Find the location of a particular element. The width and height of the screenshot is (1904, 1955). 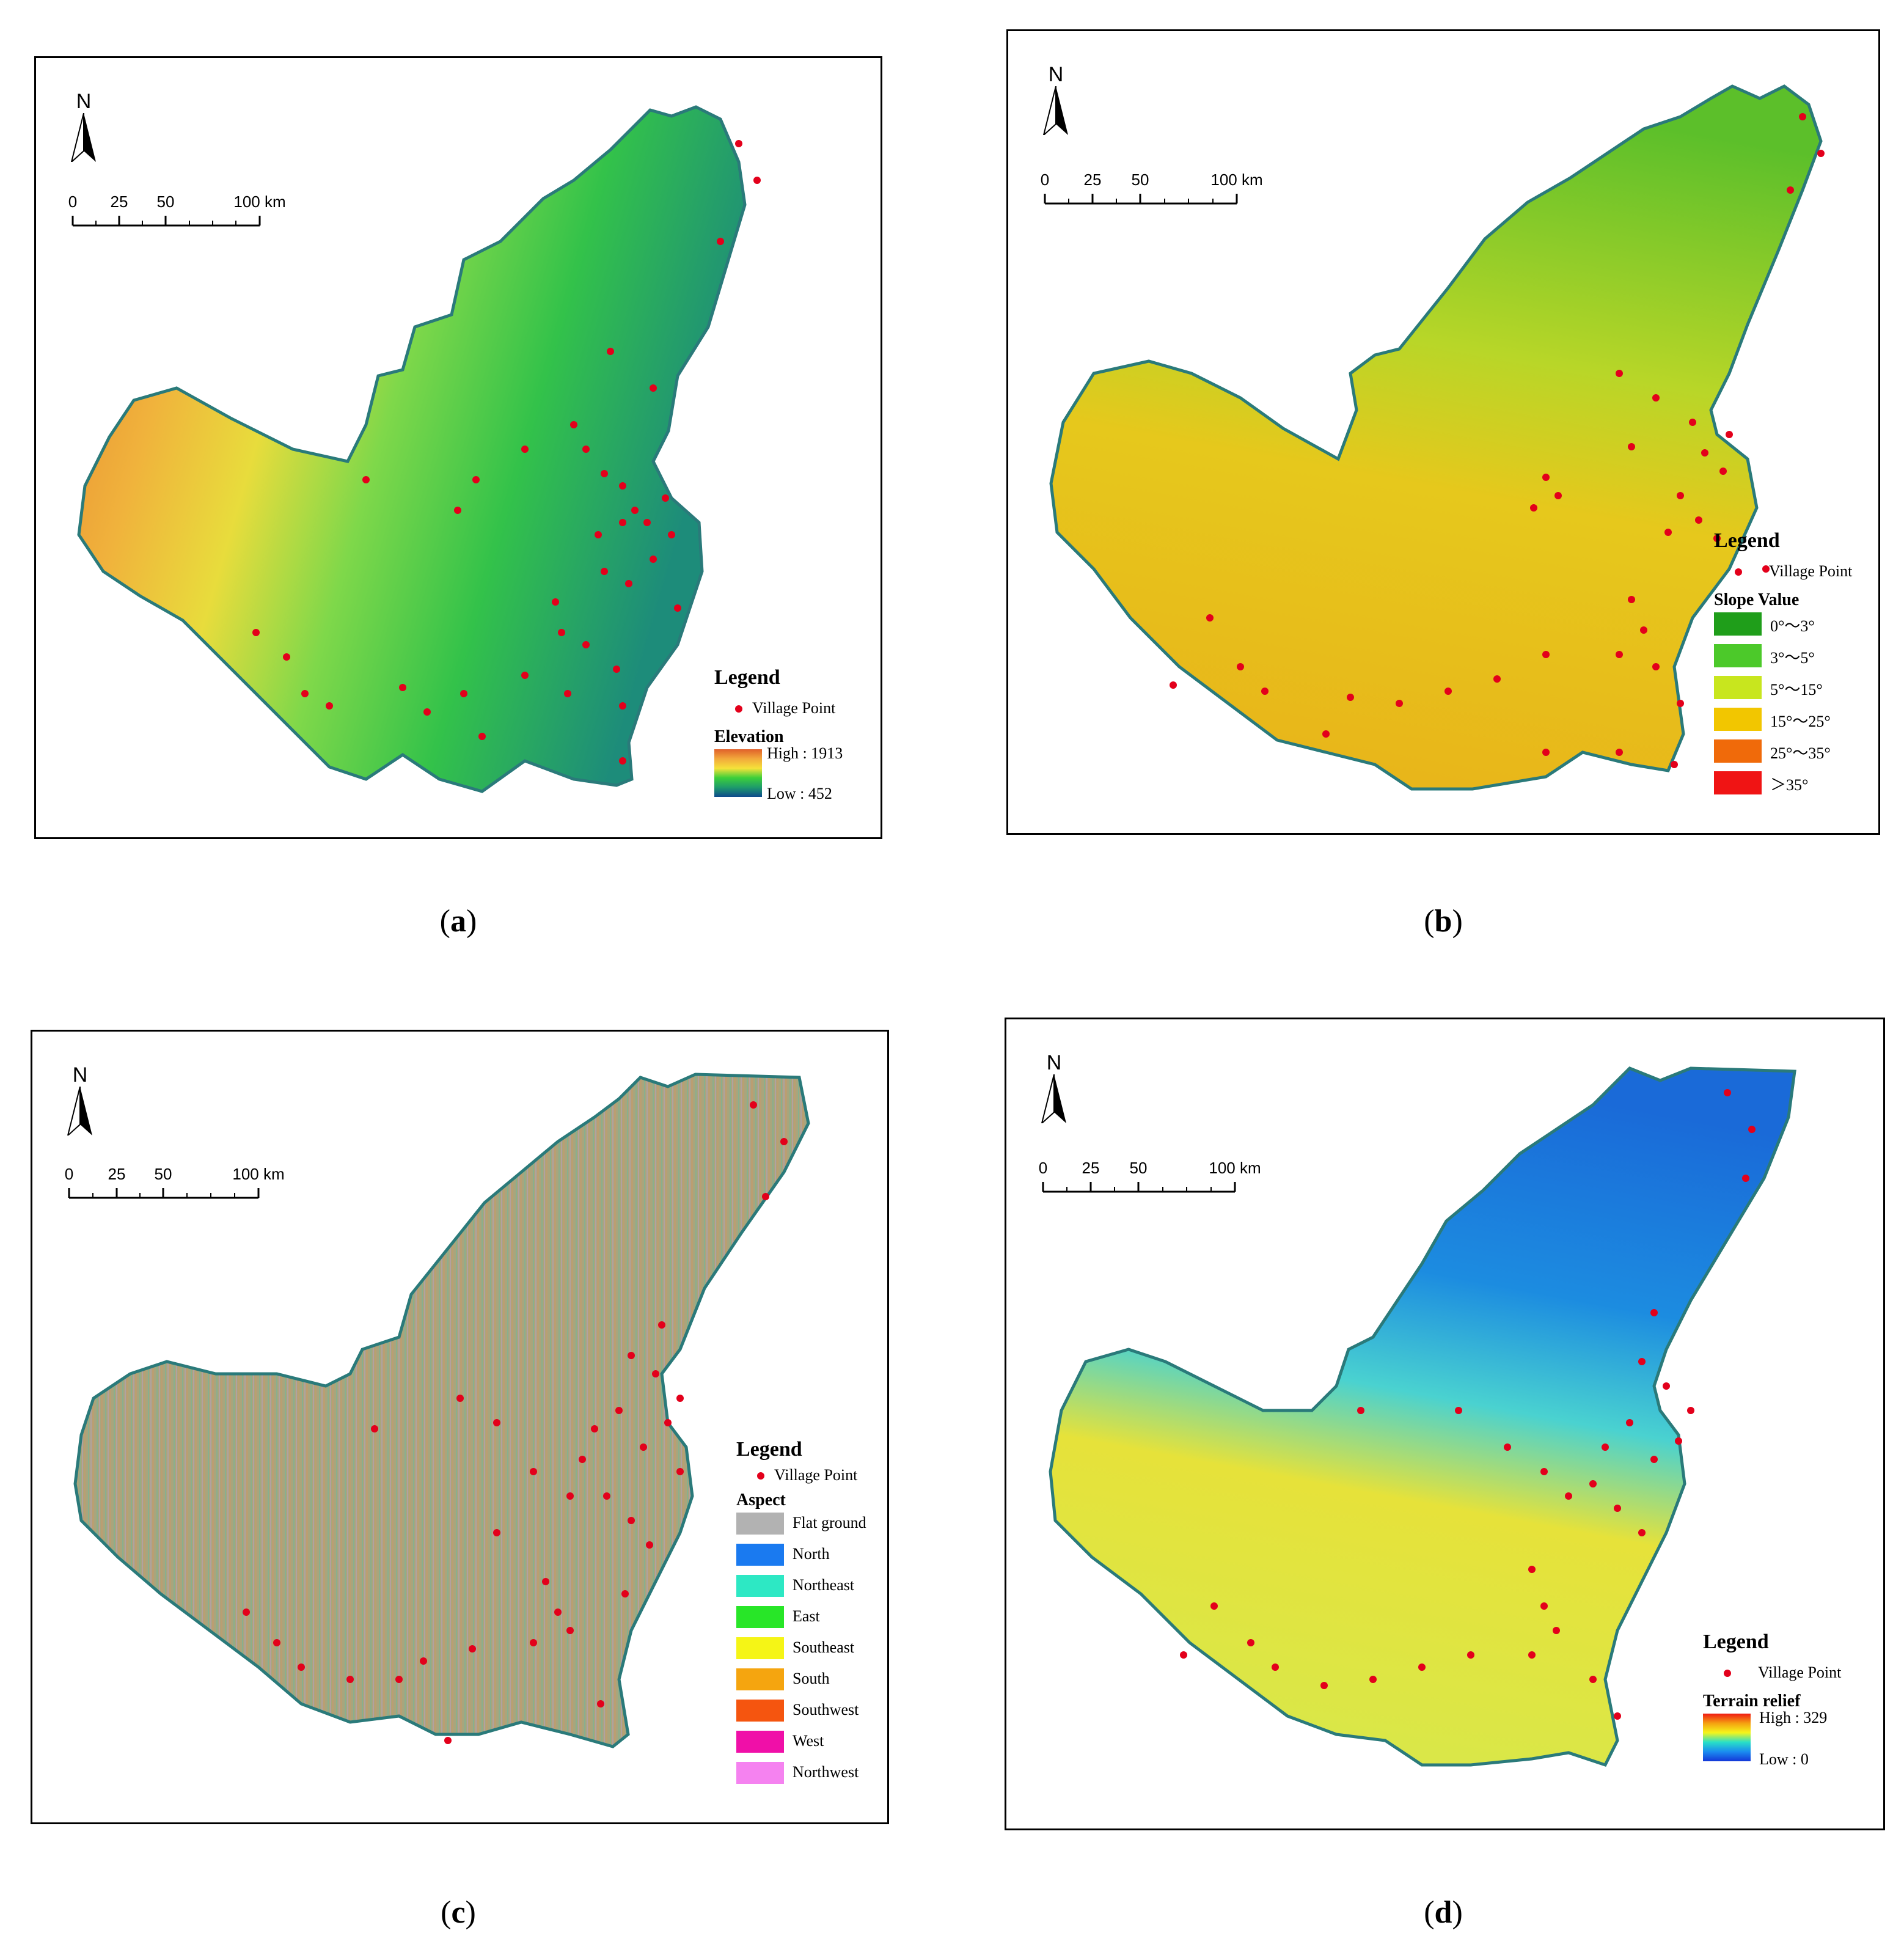

map-elevation is located at coordinates (419, 449).